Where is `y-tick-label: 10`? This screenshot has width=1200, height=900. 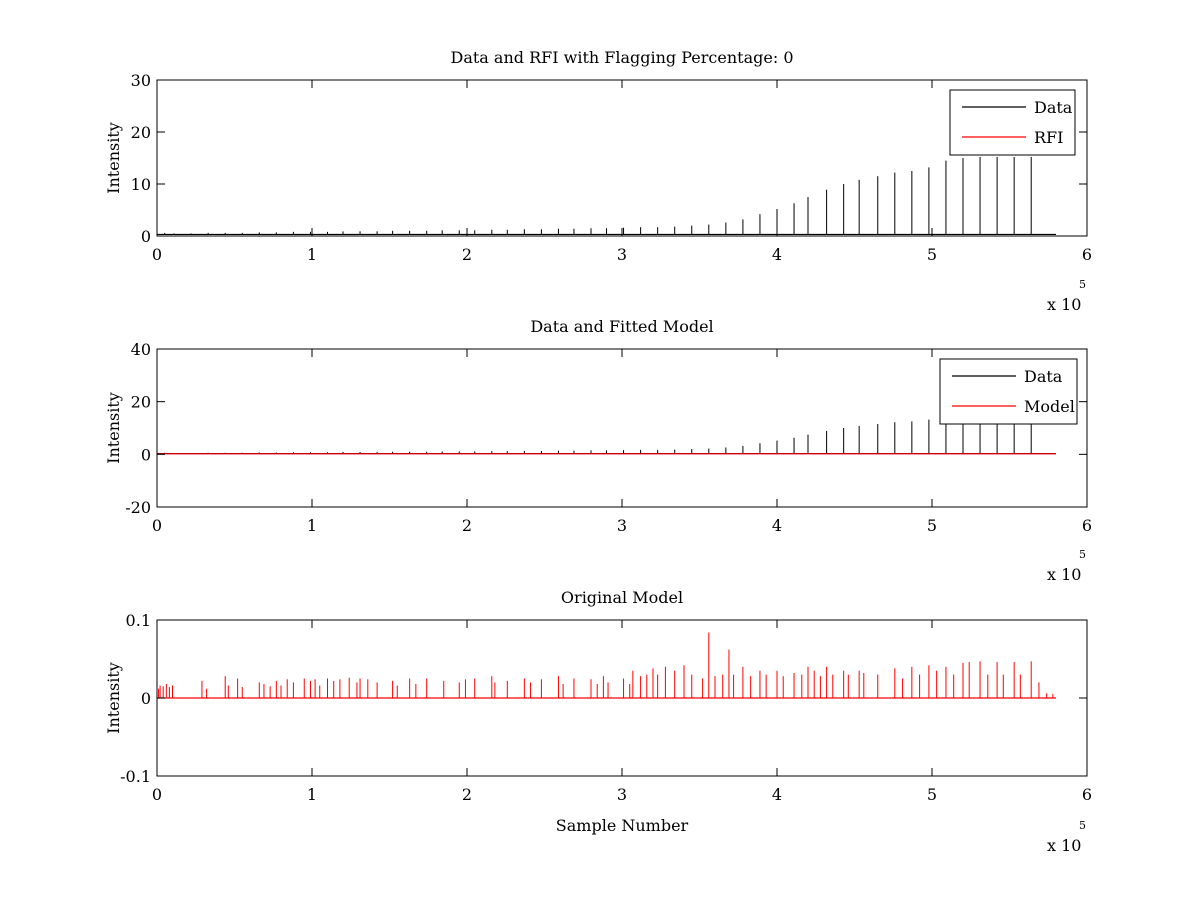 y-tick-label: 10 is located at coordinates (141, 184).